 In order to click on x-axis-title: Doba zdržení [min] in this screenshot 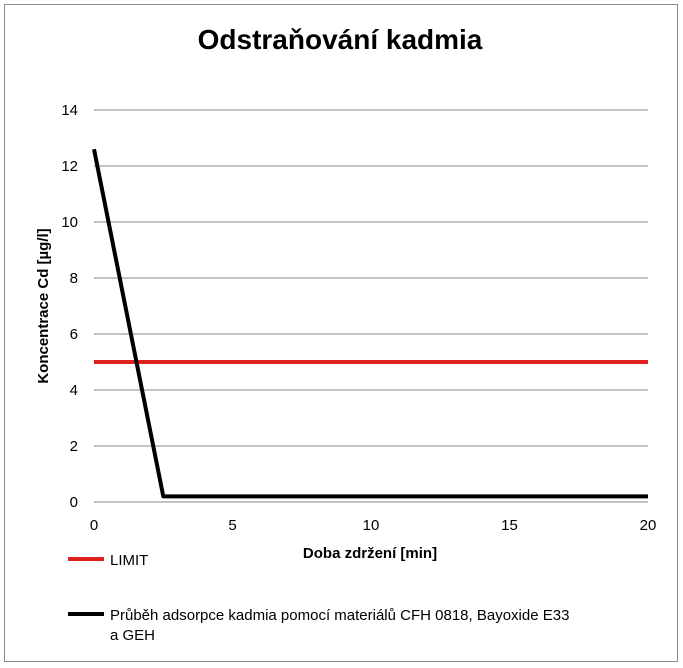, I will do `click(370, 553)`.